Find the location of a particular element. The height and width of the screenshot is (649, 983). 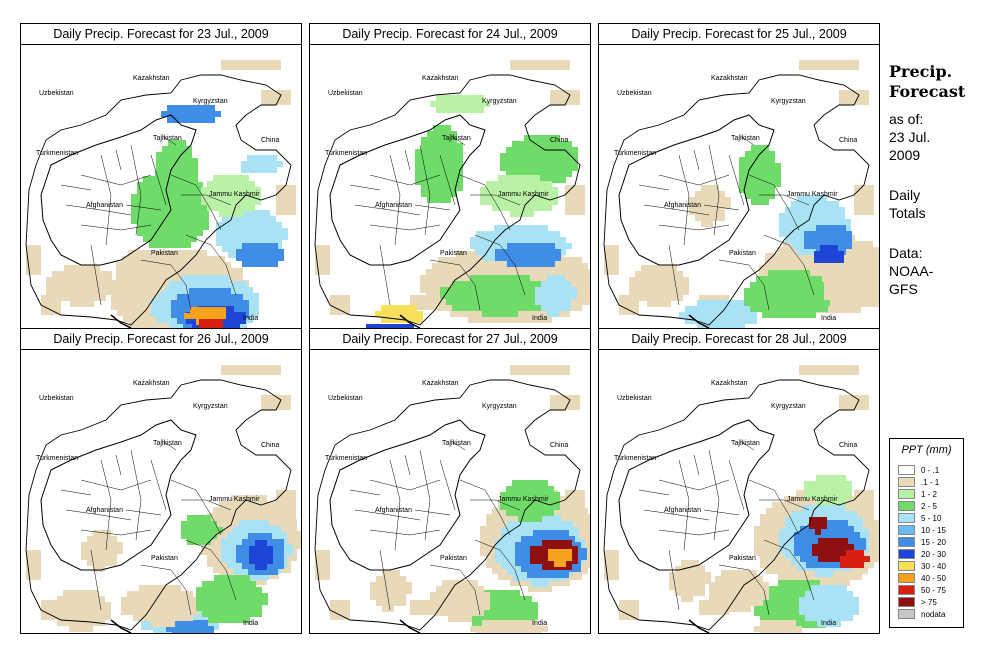

map-label-pakistan: Pakistan is located at coordinates (164, 253).